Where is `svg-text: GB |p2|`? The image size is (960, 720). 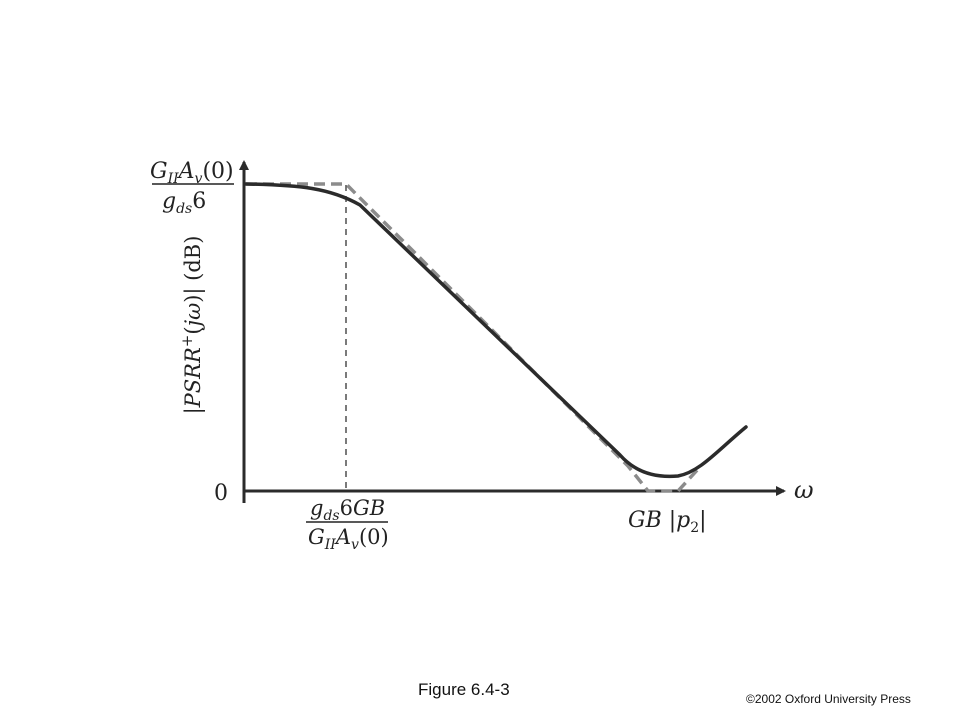
svg-text: GB |p2| is located at coordinates (667, 522).